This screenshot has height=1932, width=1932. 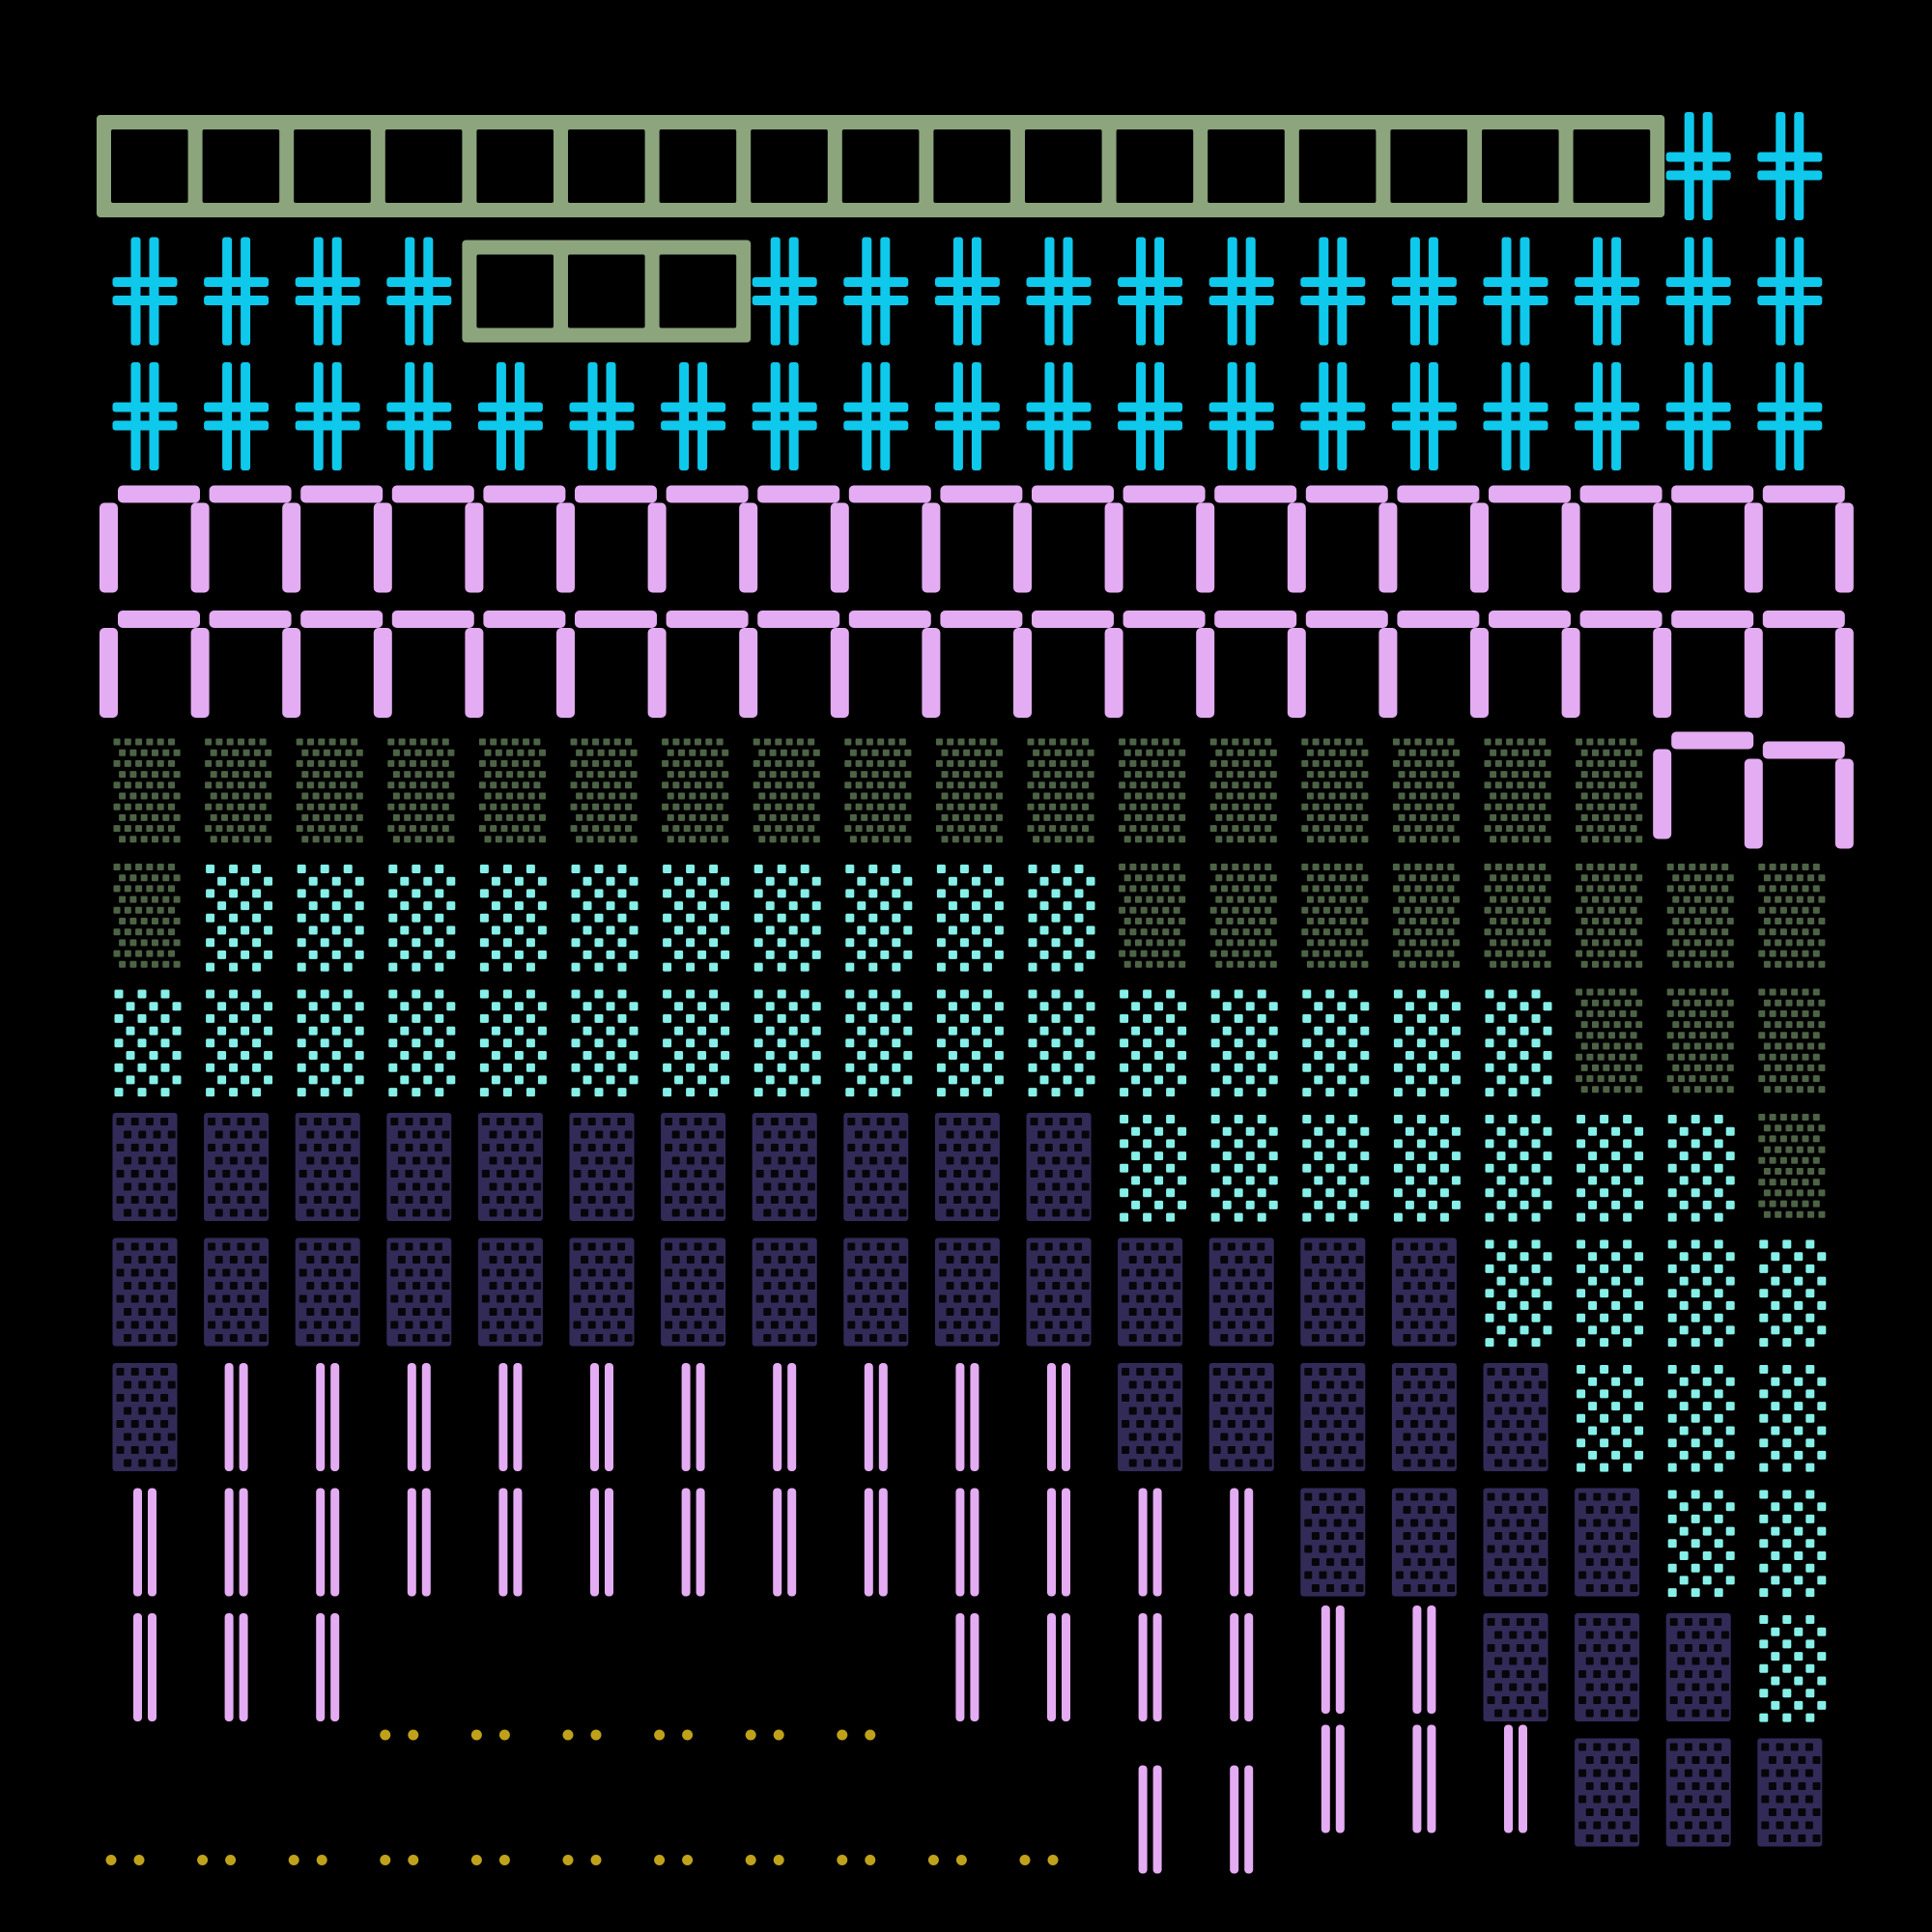 I want to click on square-strip-glyph, so click(x=607, y=291).